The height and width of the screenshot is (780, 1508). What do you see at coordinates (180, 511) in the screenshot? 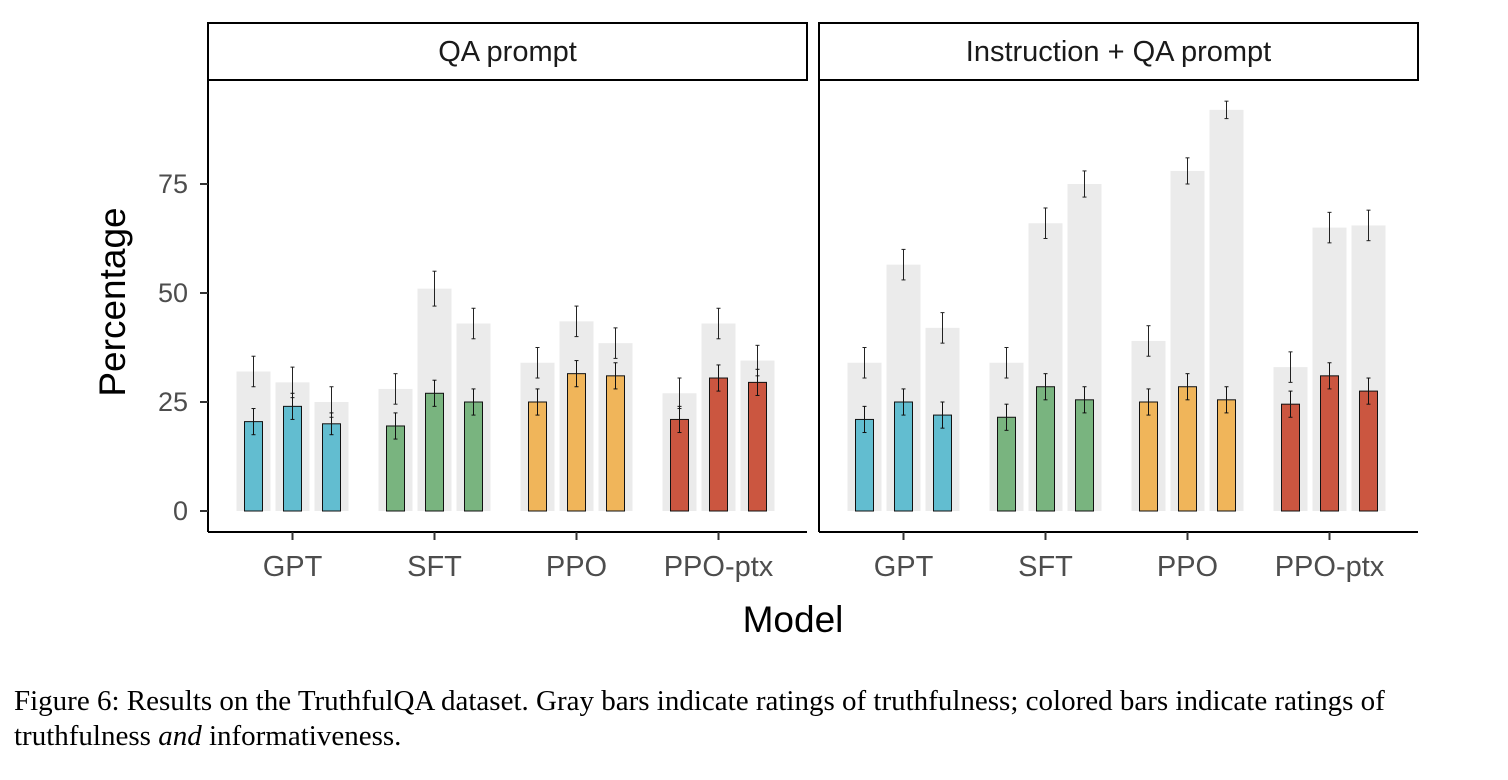
I see `y-tick-label: 0` at bounding box center [180, 511].